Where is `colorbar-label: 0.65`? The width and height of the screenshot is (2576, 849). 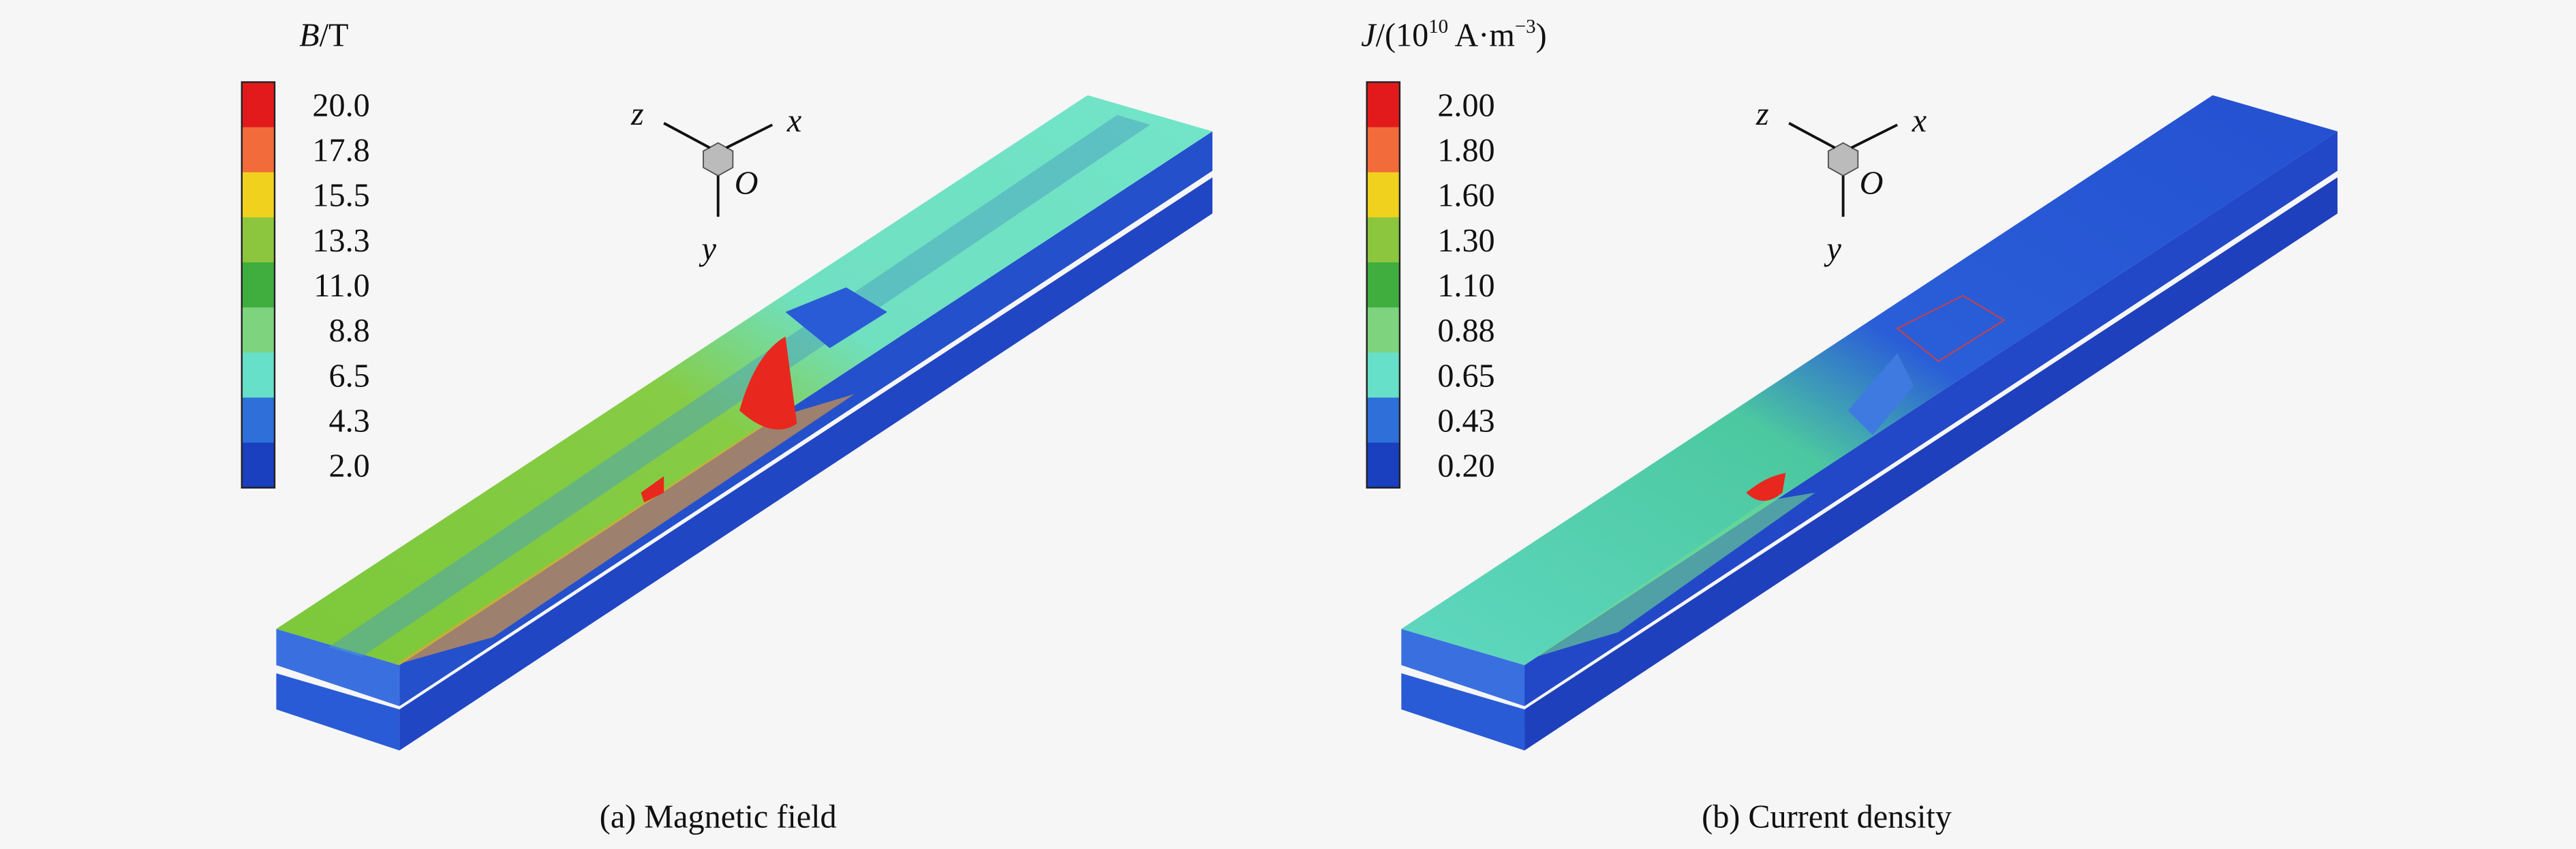
colorbar-label: 0.65 is located at coordinates (1466, 376).